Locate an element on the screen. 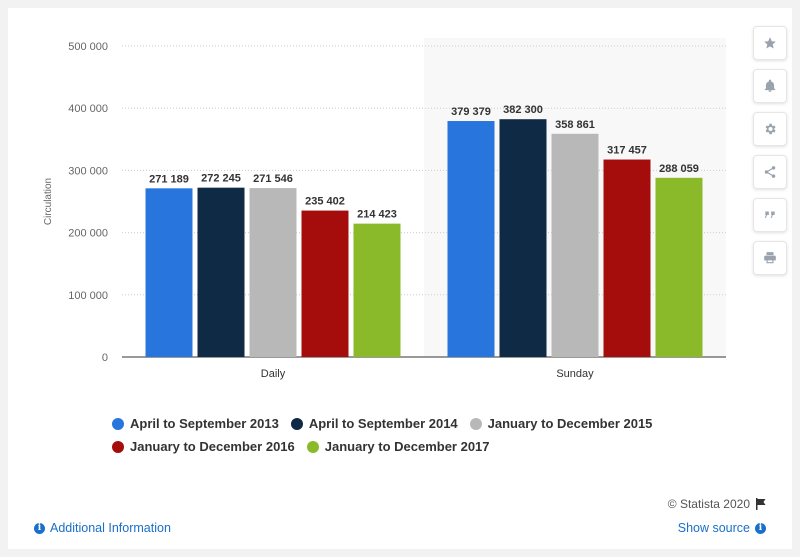 Image resolution: width=800 pixels, height=557 pixels. share-button is located at coordinates (770, 172).